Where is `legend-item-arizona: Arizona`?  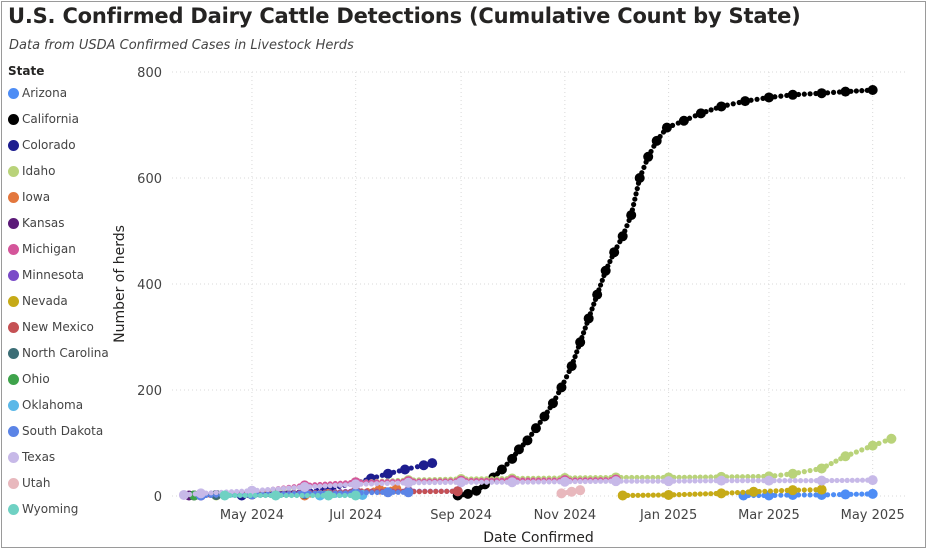 legend-item-arizona: Arizona is located at coordinates (63, 93).